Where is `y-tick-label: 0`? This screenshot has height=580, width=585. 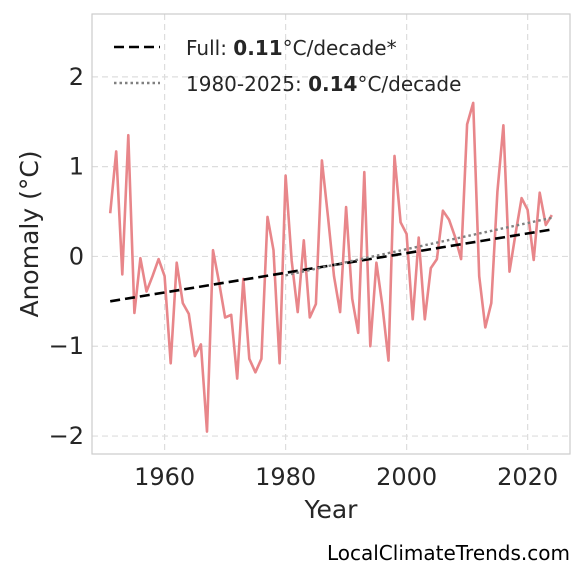 y-tick-label: 0 is located at coordinates (76, 256).